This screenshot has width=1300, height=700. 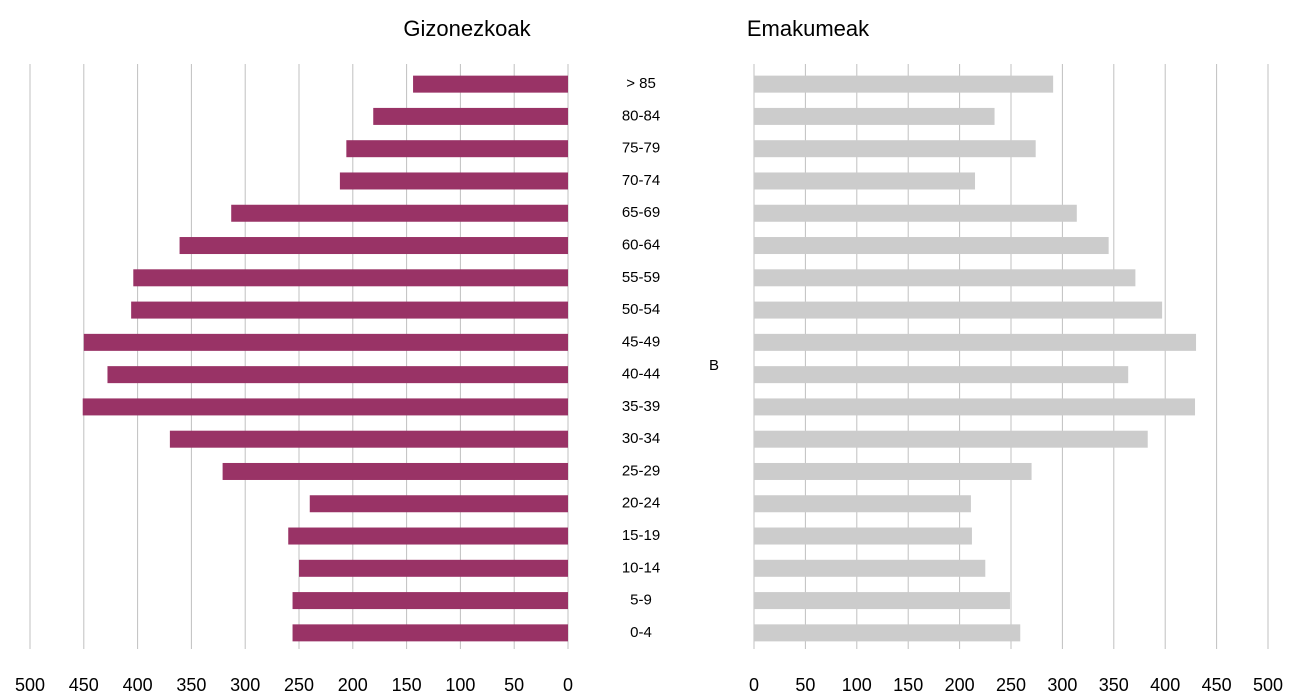 I want to click on category-label: 45-49, so click(x=641, y=341).